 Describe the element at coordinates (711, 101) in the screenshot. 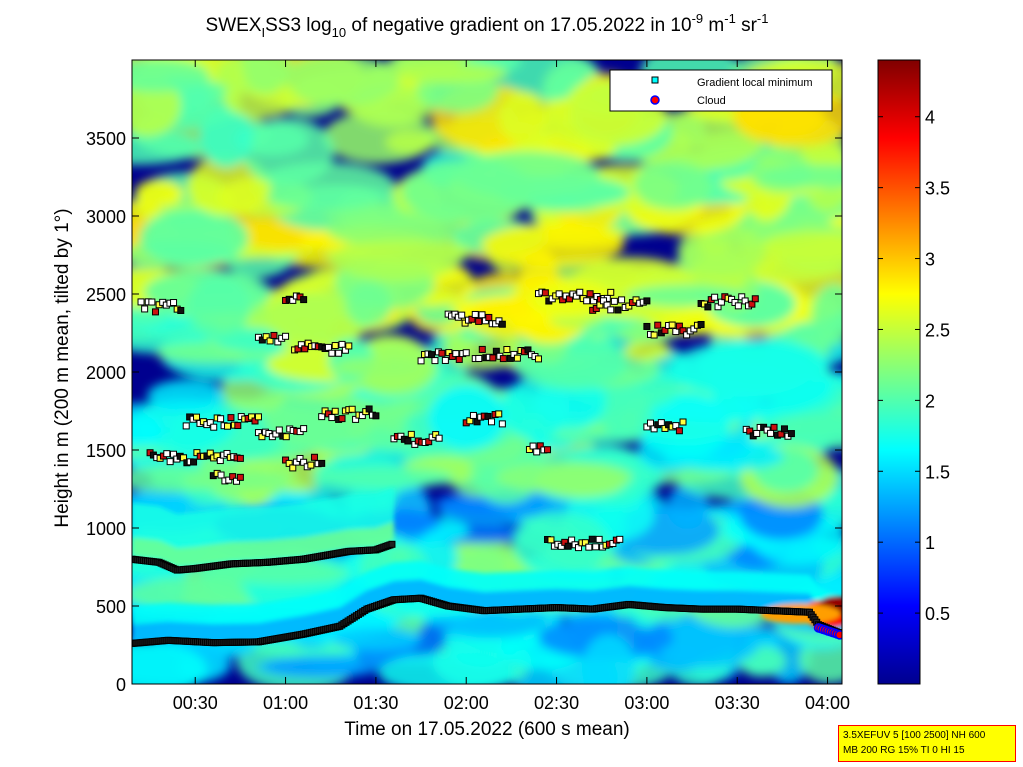

I see `legend-label-cloud: Cloud` at that location.